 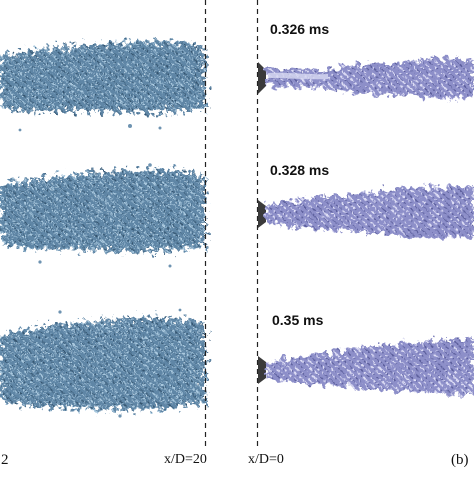 What do you see at coordinates (460, 460) in the screenshot?
I see `panel-label-b: (b)` at bounding box center [460, 460].